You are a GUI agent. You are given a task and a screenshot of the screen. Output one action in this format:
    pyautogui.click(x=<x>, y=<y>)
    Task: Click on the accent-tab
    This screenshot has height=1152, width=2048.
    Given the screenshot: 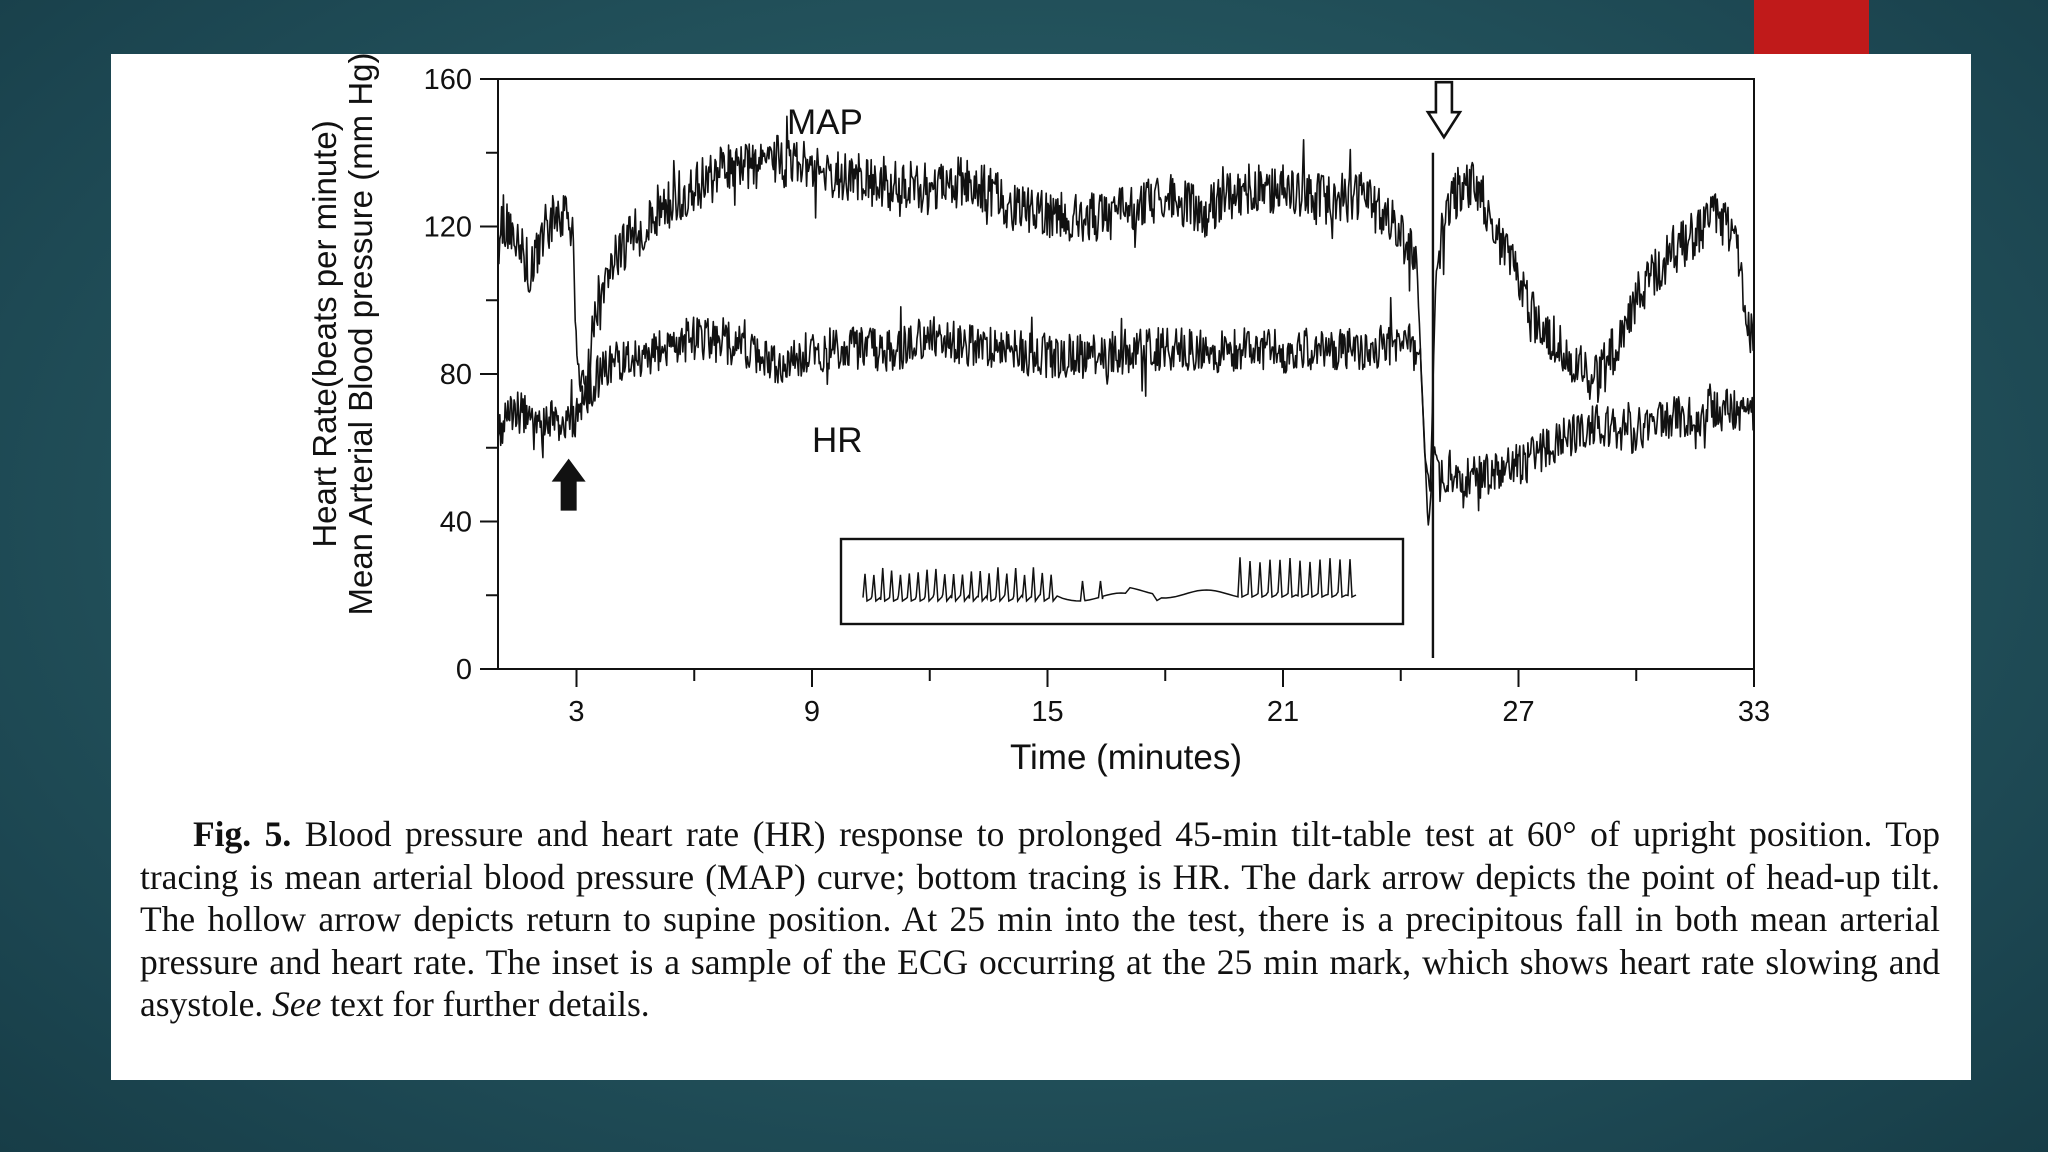 What is the action you would take?
    pyautogui.click(x=1811, y=27)
    